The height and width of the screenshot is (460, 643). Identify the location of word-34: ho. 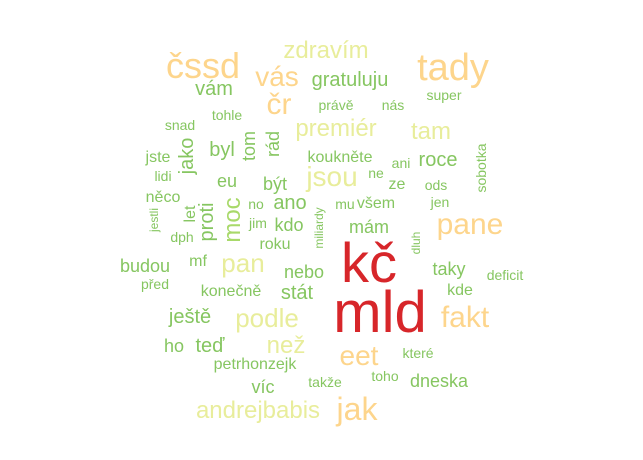
(174, 346).